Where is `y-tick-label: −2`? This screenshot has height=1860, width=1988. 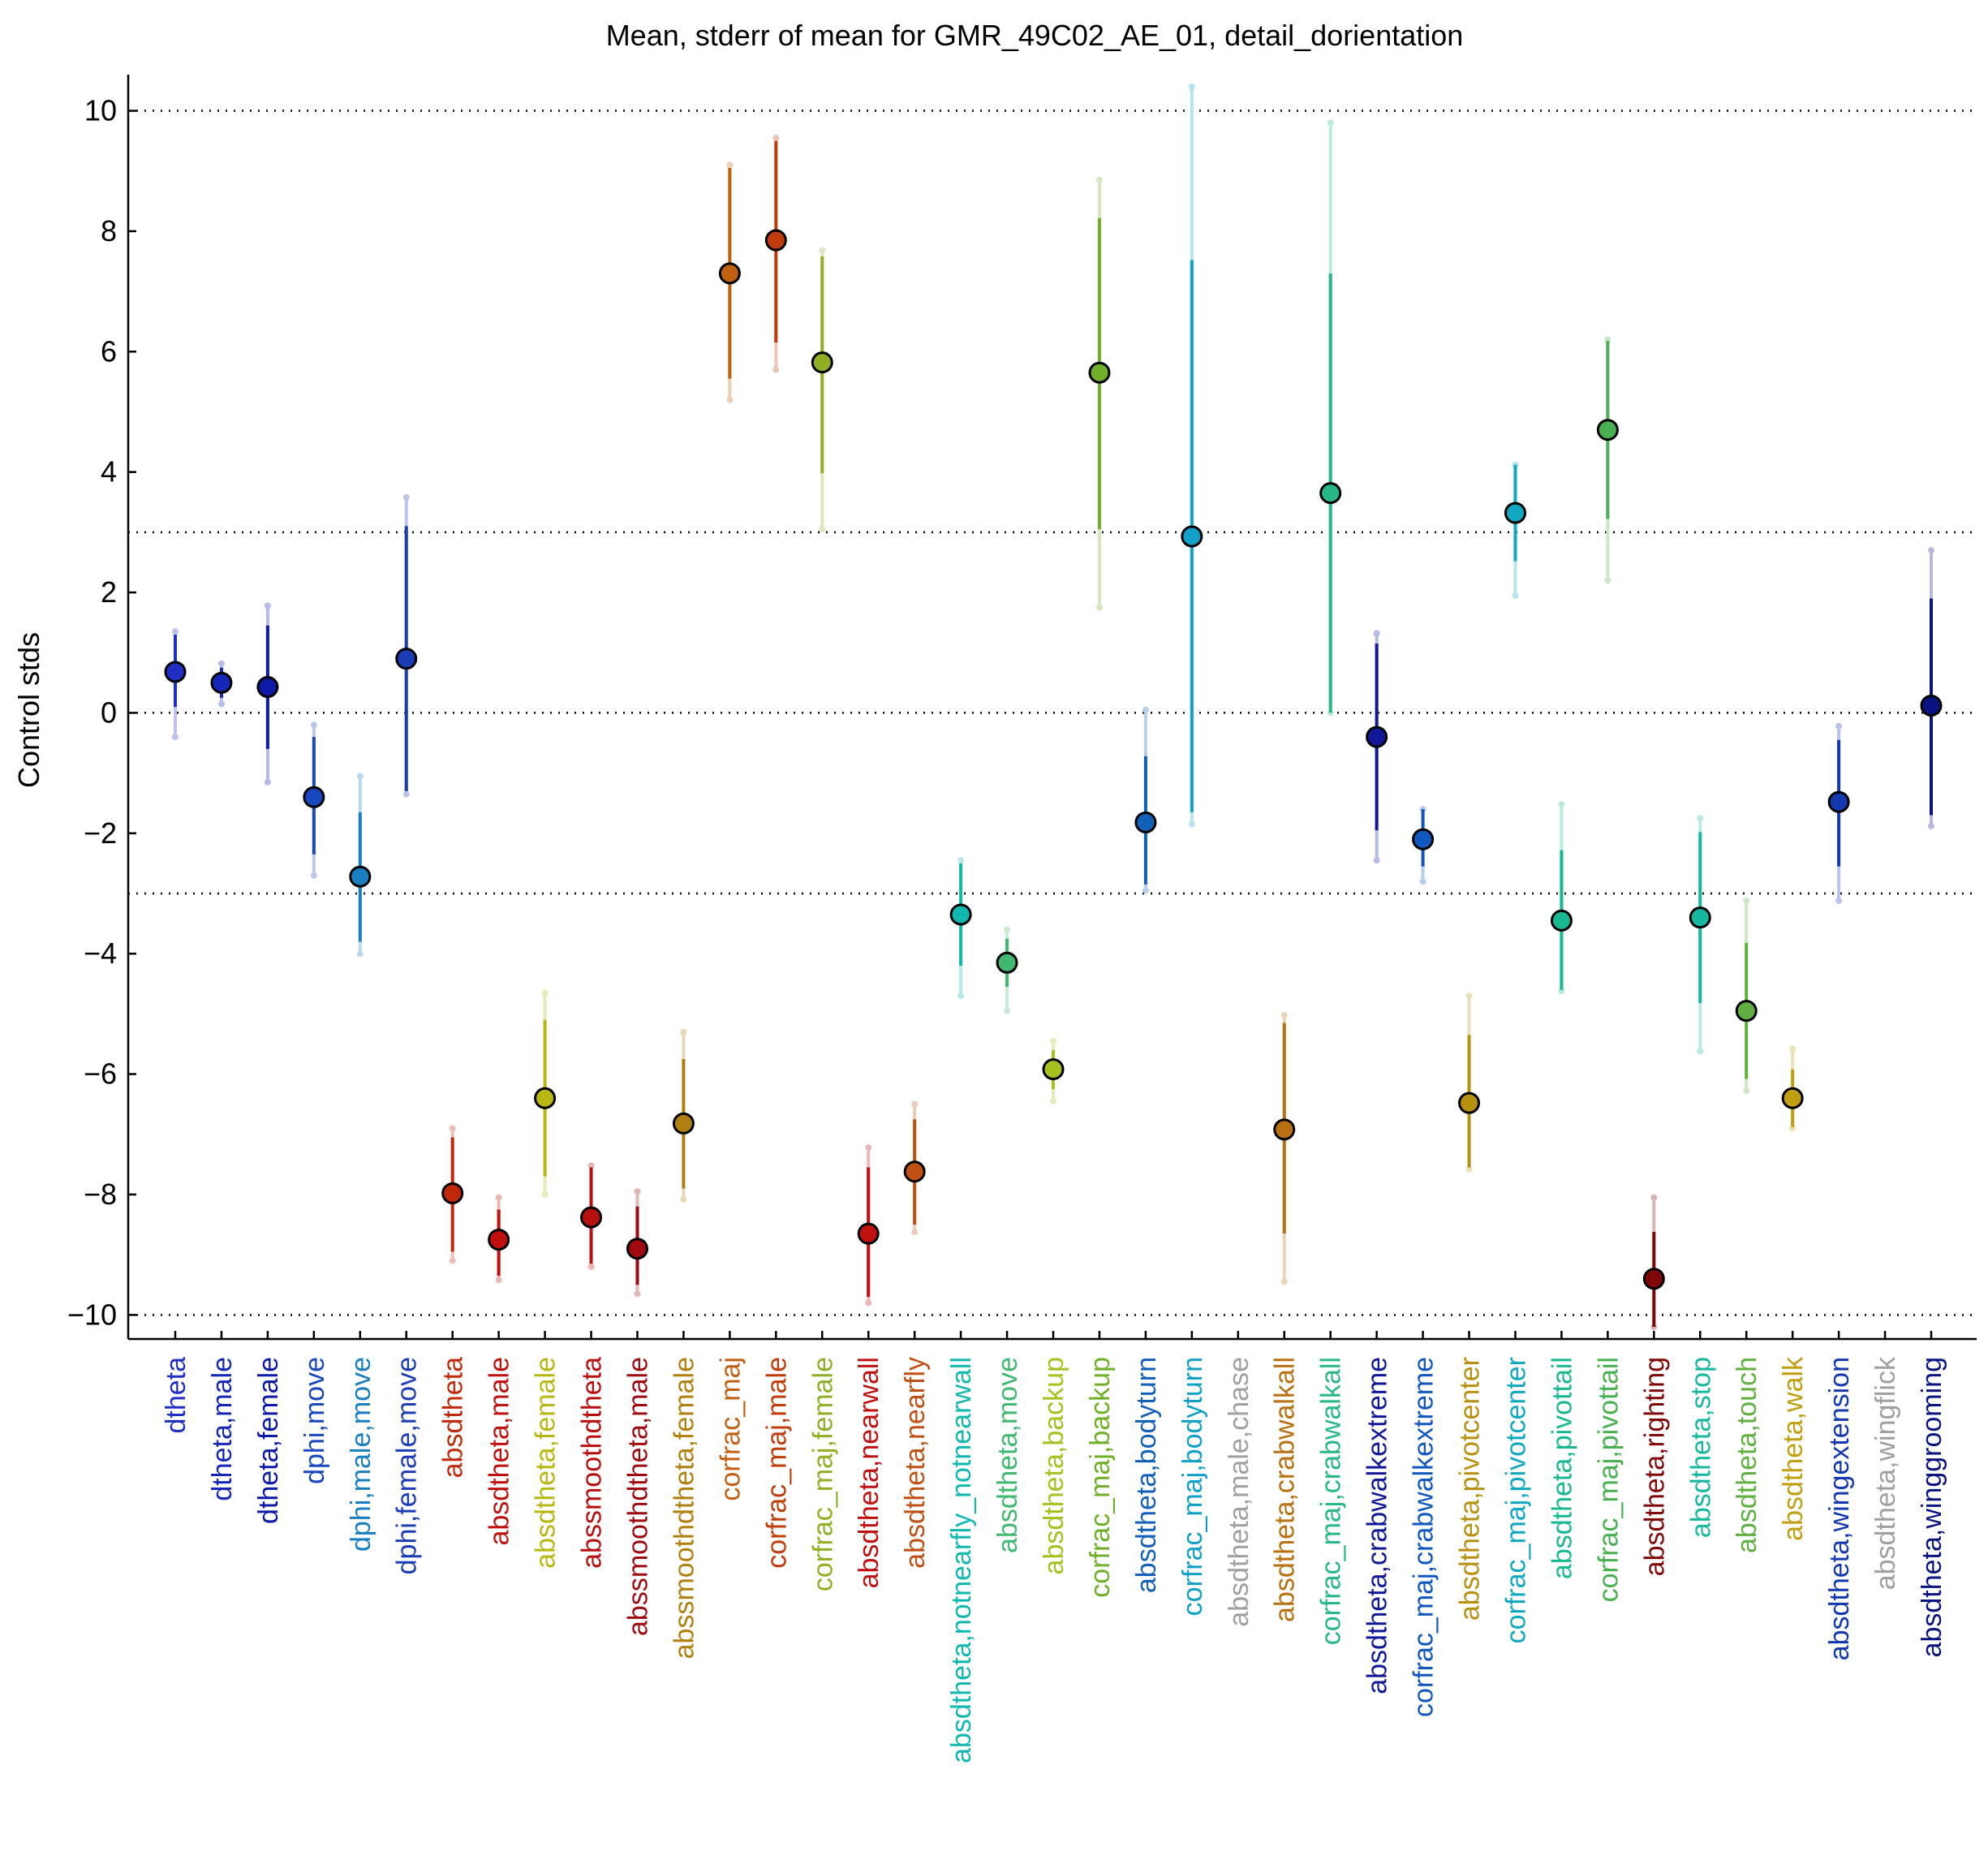 y-tick-label: −2 is located at coordinates (100, 833).